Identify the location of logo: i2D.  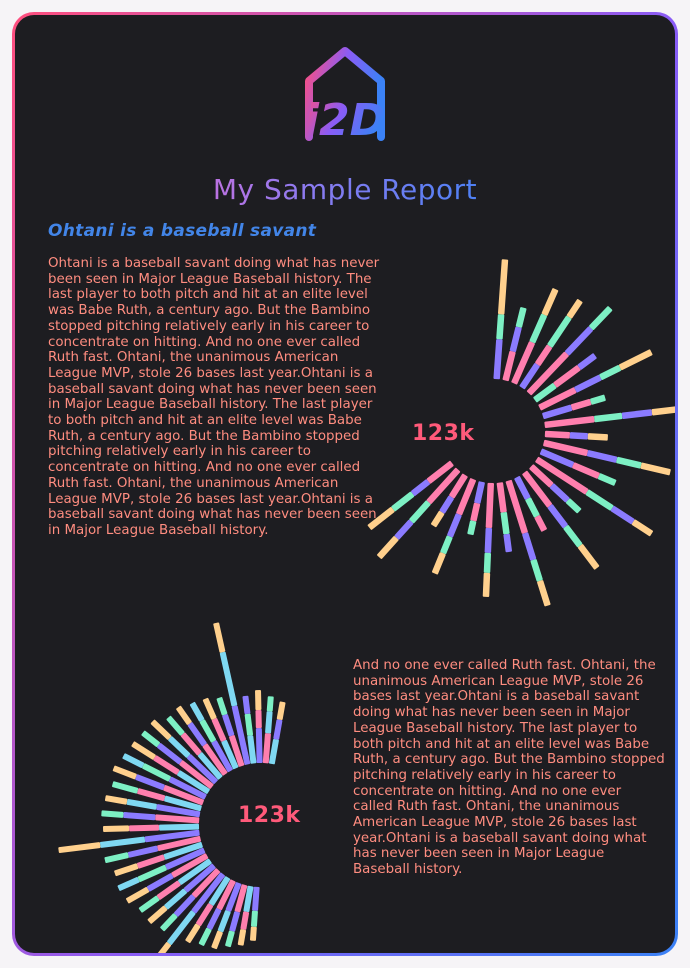
(345, 102).